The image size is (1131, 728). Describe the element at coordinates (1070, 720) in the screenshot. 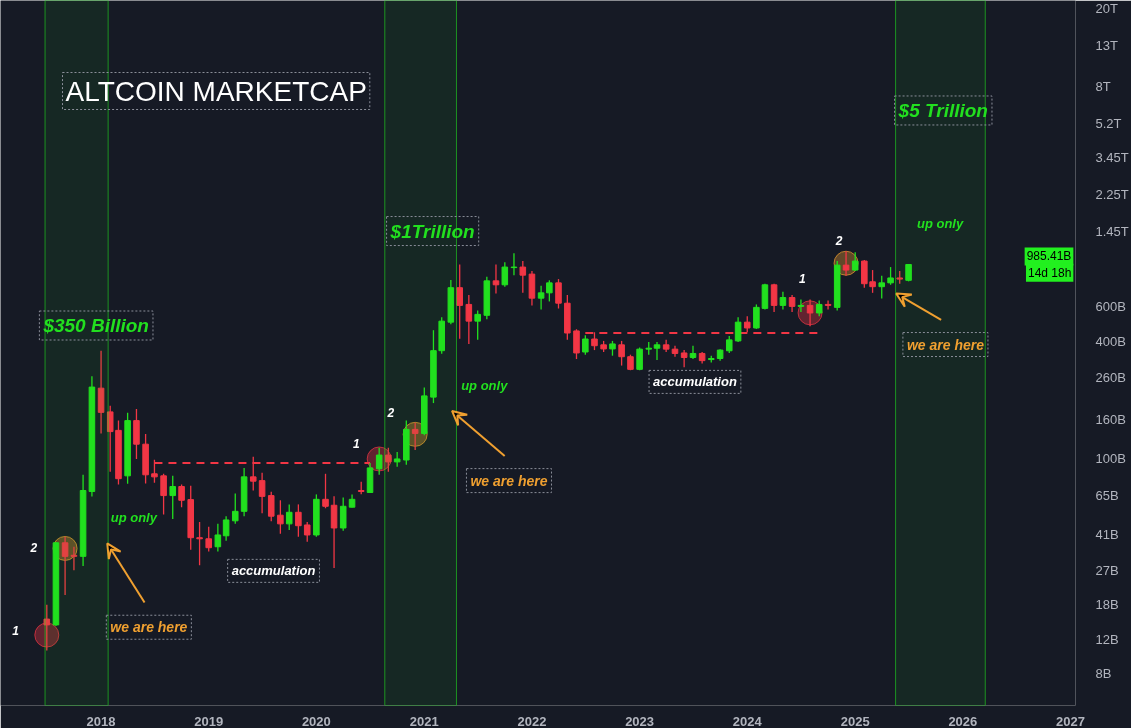

I see `x-tick-label: 2027` at that location.